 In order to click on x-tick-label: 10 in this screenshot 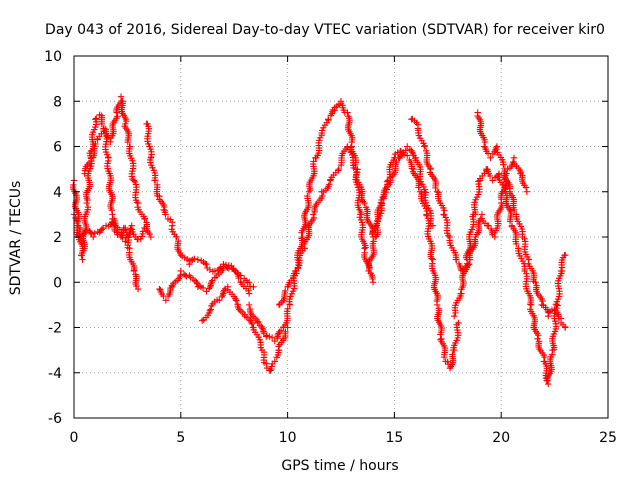, I will do `click(288, 438)`.